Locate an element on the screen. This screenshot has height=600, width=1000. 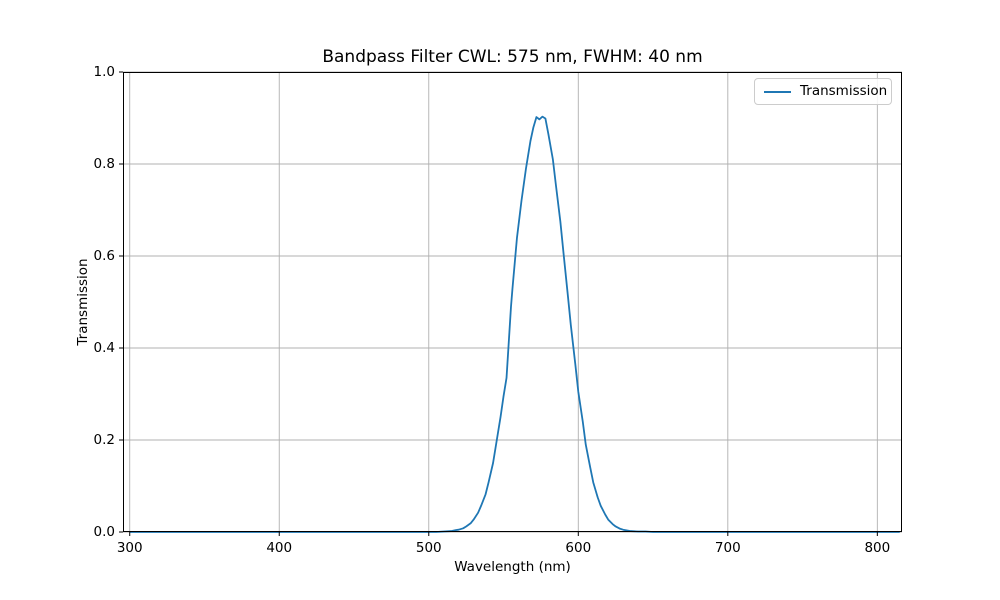
x-tick-label: 700 is located at coordinates (727, 548).